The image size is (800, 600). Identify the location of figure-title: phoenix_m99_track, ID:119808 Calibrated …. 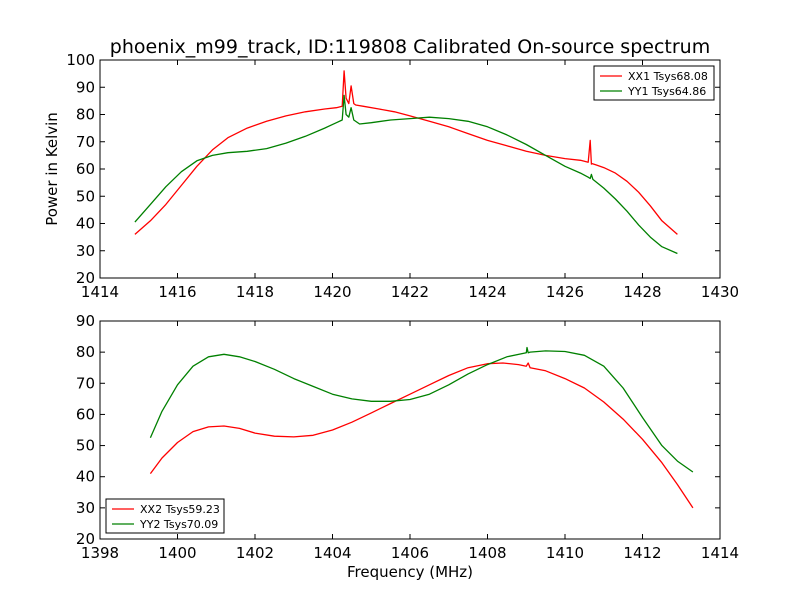
(410, 47).